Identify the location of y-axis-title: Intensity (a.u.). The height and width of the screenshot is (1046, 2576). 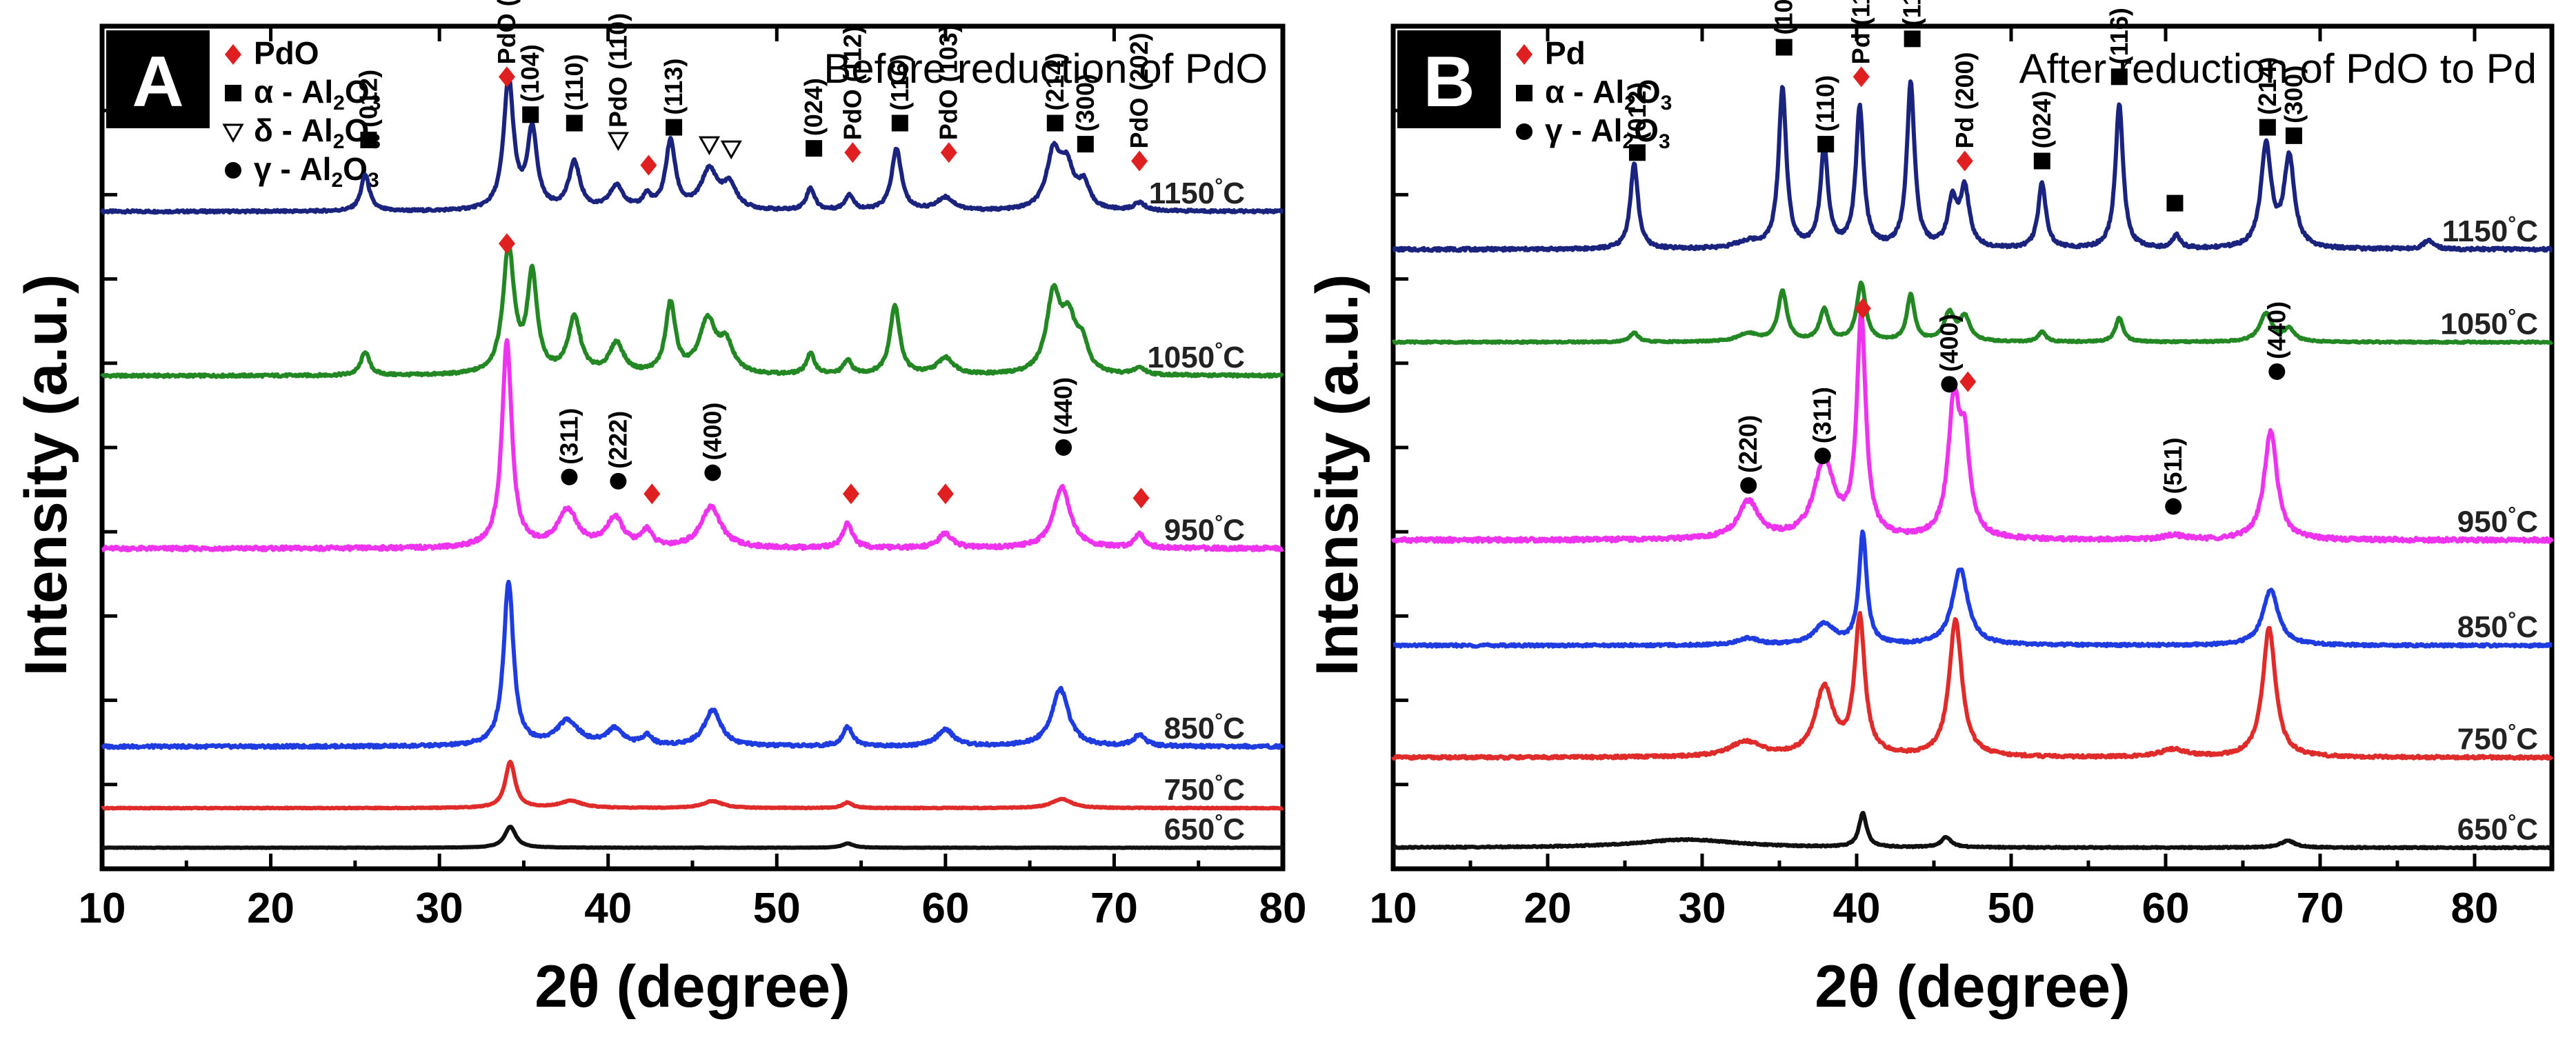
(1337, 475).